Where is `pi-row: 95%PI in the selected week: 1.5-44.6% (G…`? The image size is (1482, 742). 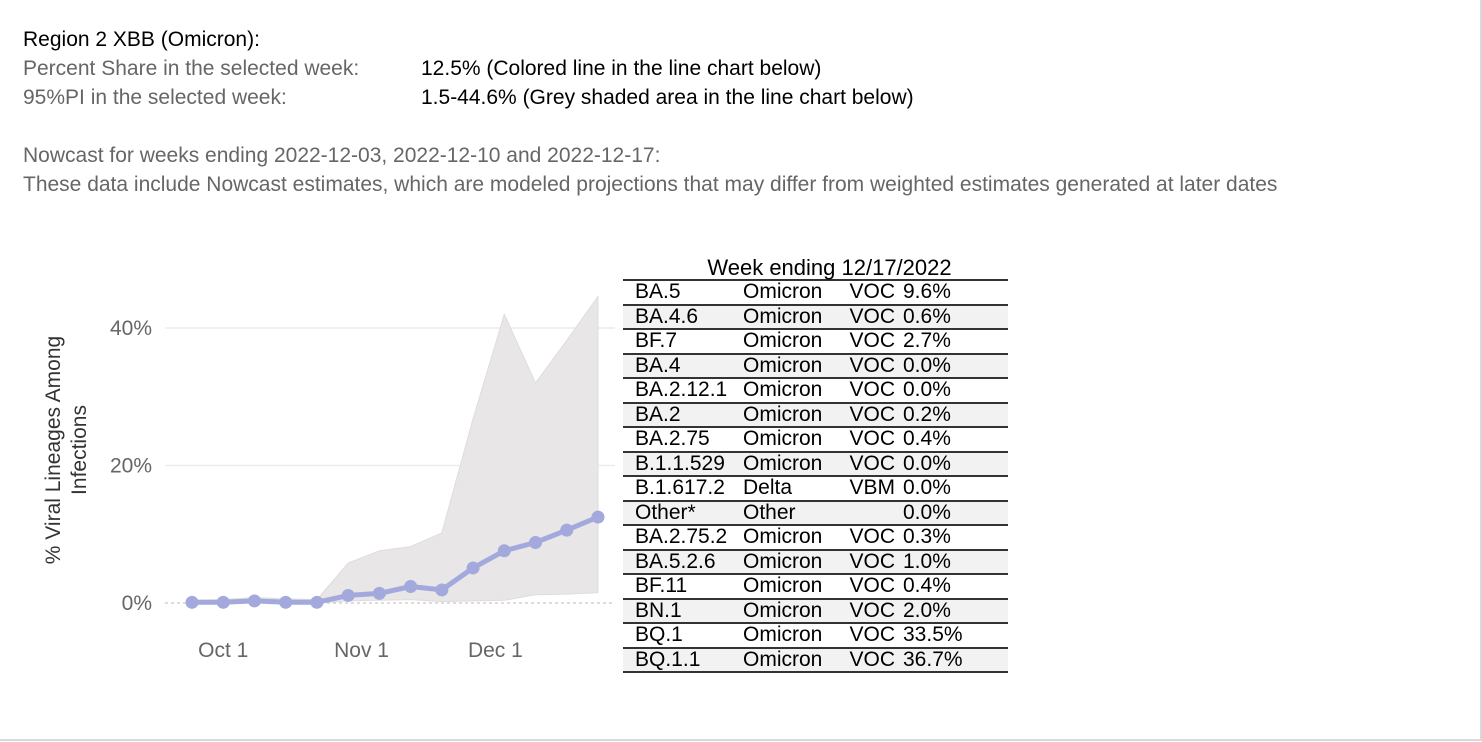
pi-row: 95%PI in the selected week: 1.5-44.6% (G… is located at coordinates (723, 97).